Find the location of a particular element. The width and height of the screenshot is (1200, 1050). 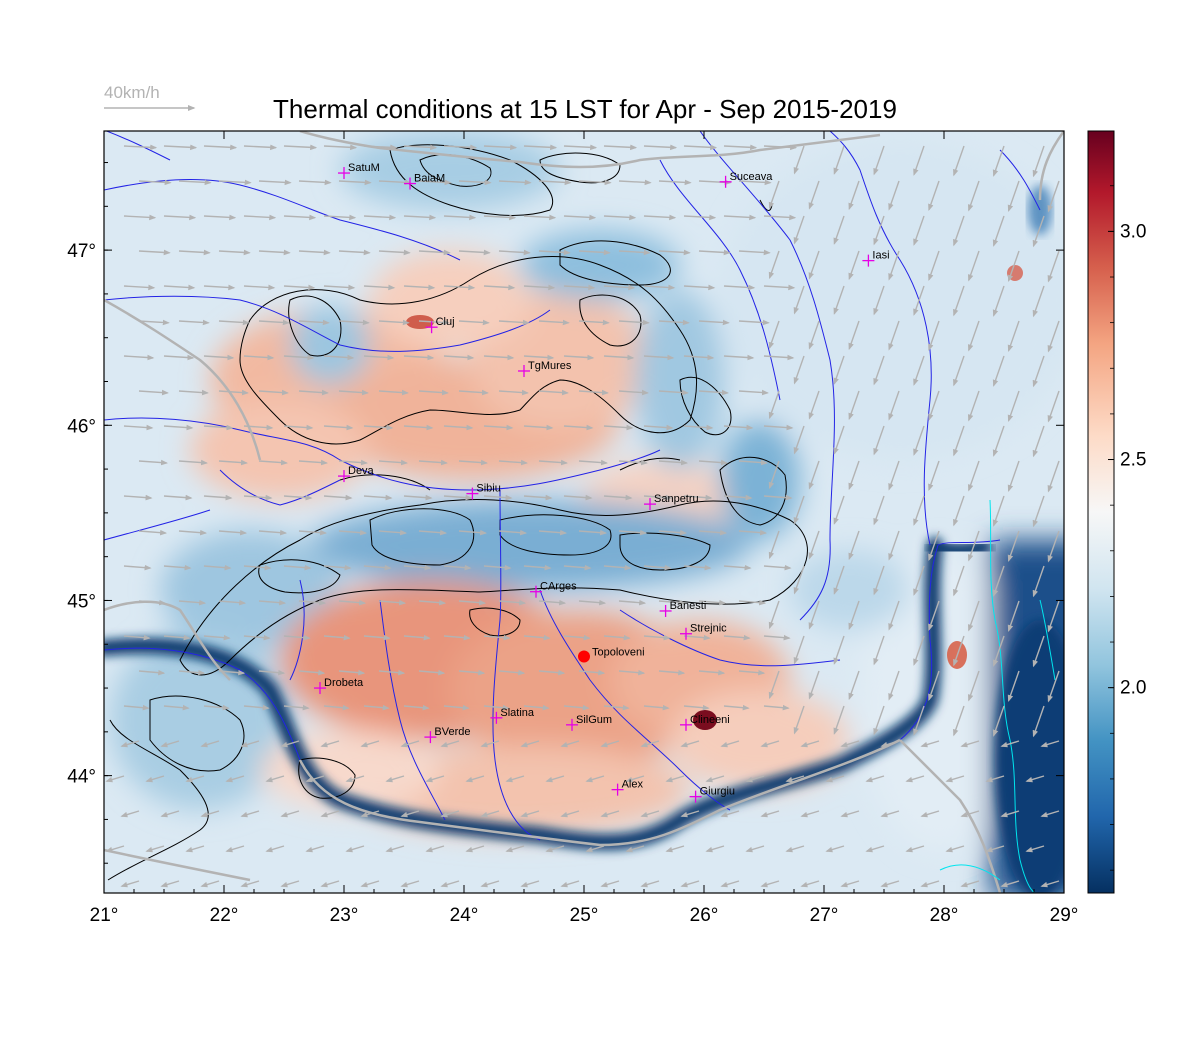

station-silgum: SilGum is located at coordinates (589, 722).